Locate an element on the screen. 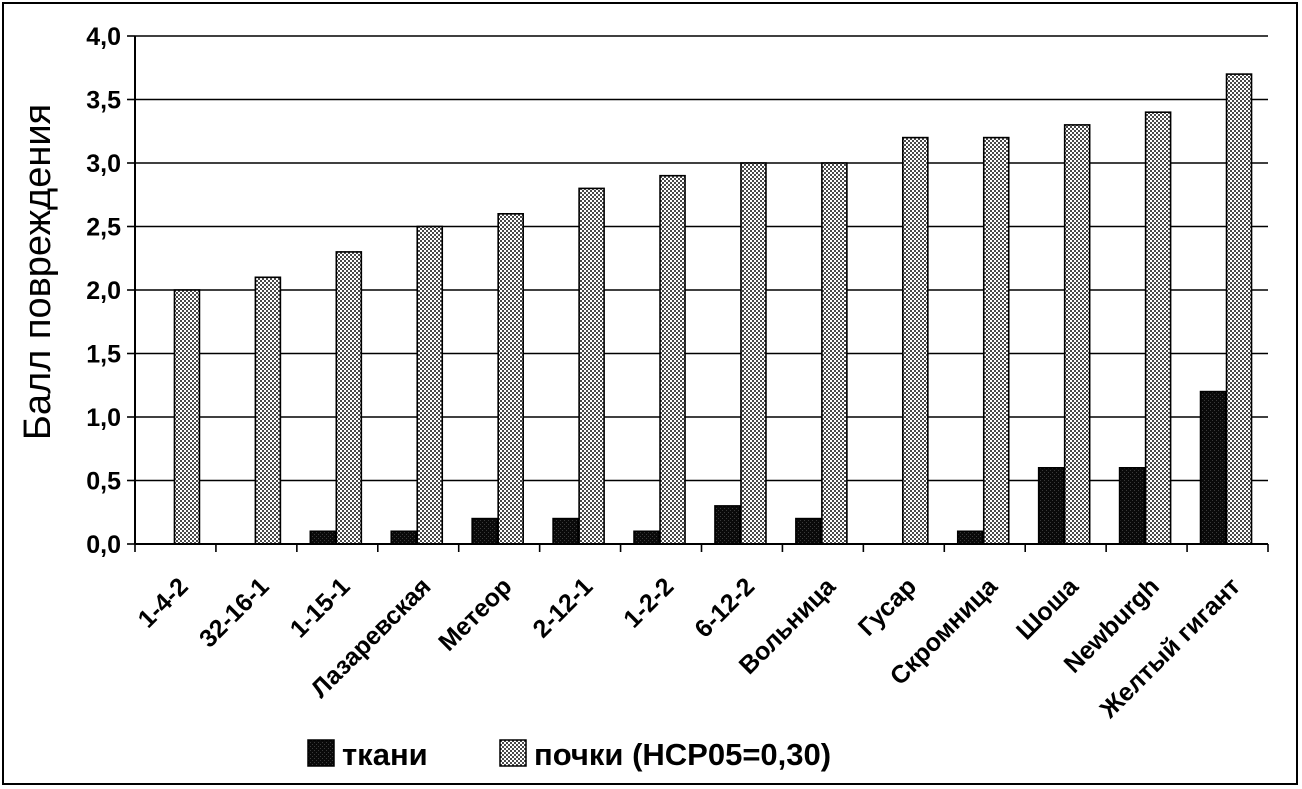  y-tick-label: 0,5 is located at coordinates (103, 482).